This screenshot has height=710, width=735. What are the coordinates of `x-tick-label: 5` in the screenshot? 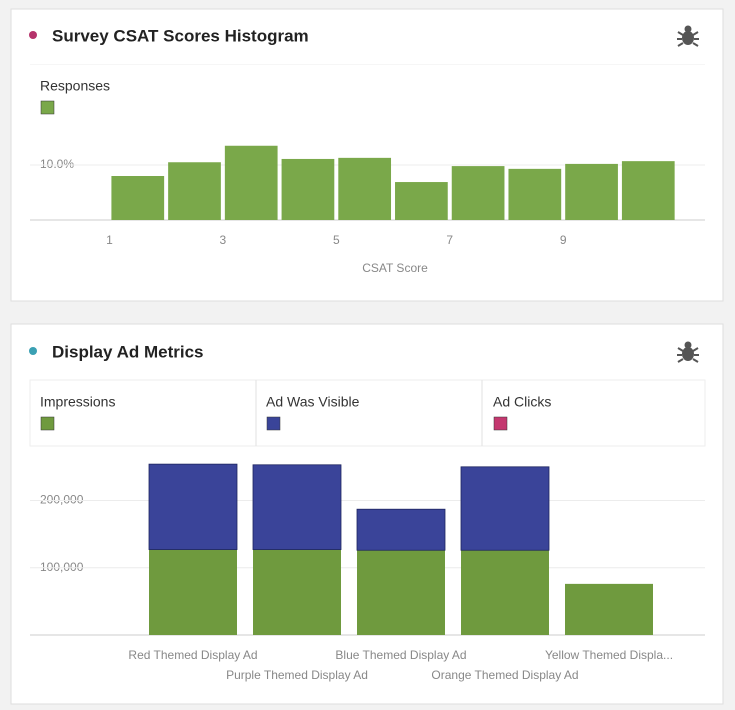 It's located at (336, 240).